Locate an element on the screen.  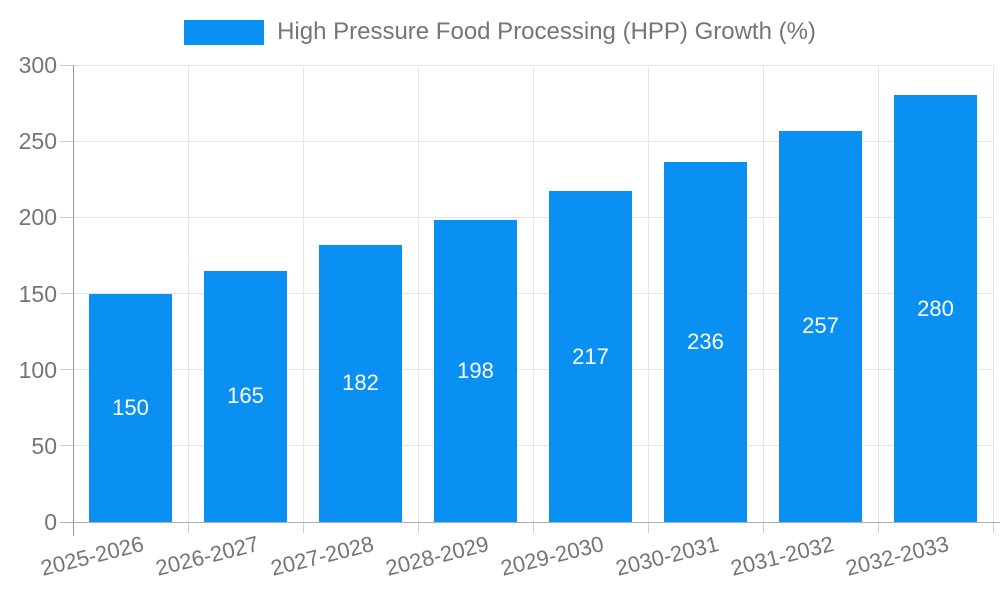
bar-value-label: 280 is located at coordinates (935, 308).